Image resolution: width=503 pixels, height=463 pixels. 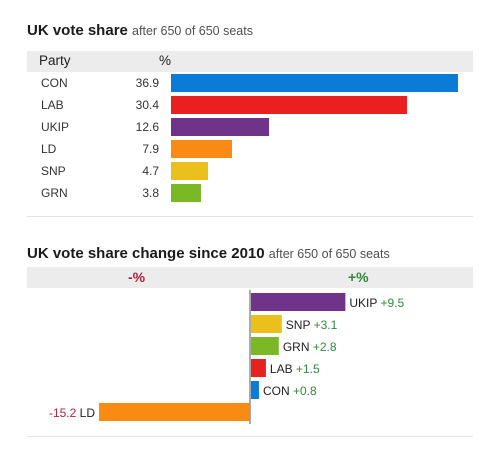 I want to click on party-label: CON, so click(x=54, y=83).